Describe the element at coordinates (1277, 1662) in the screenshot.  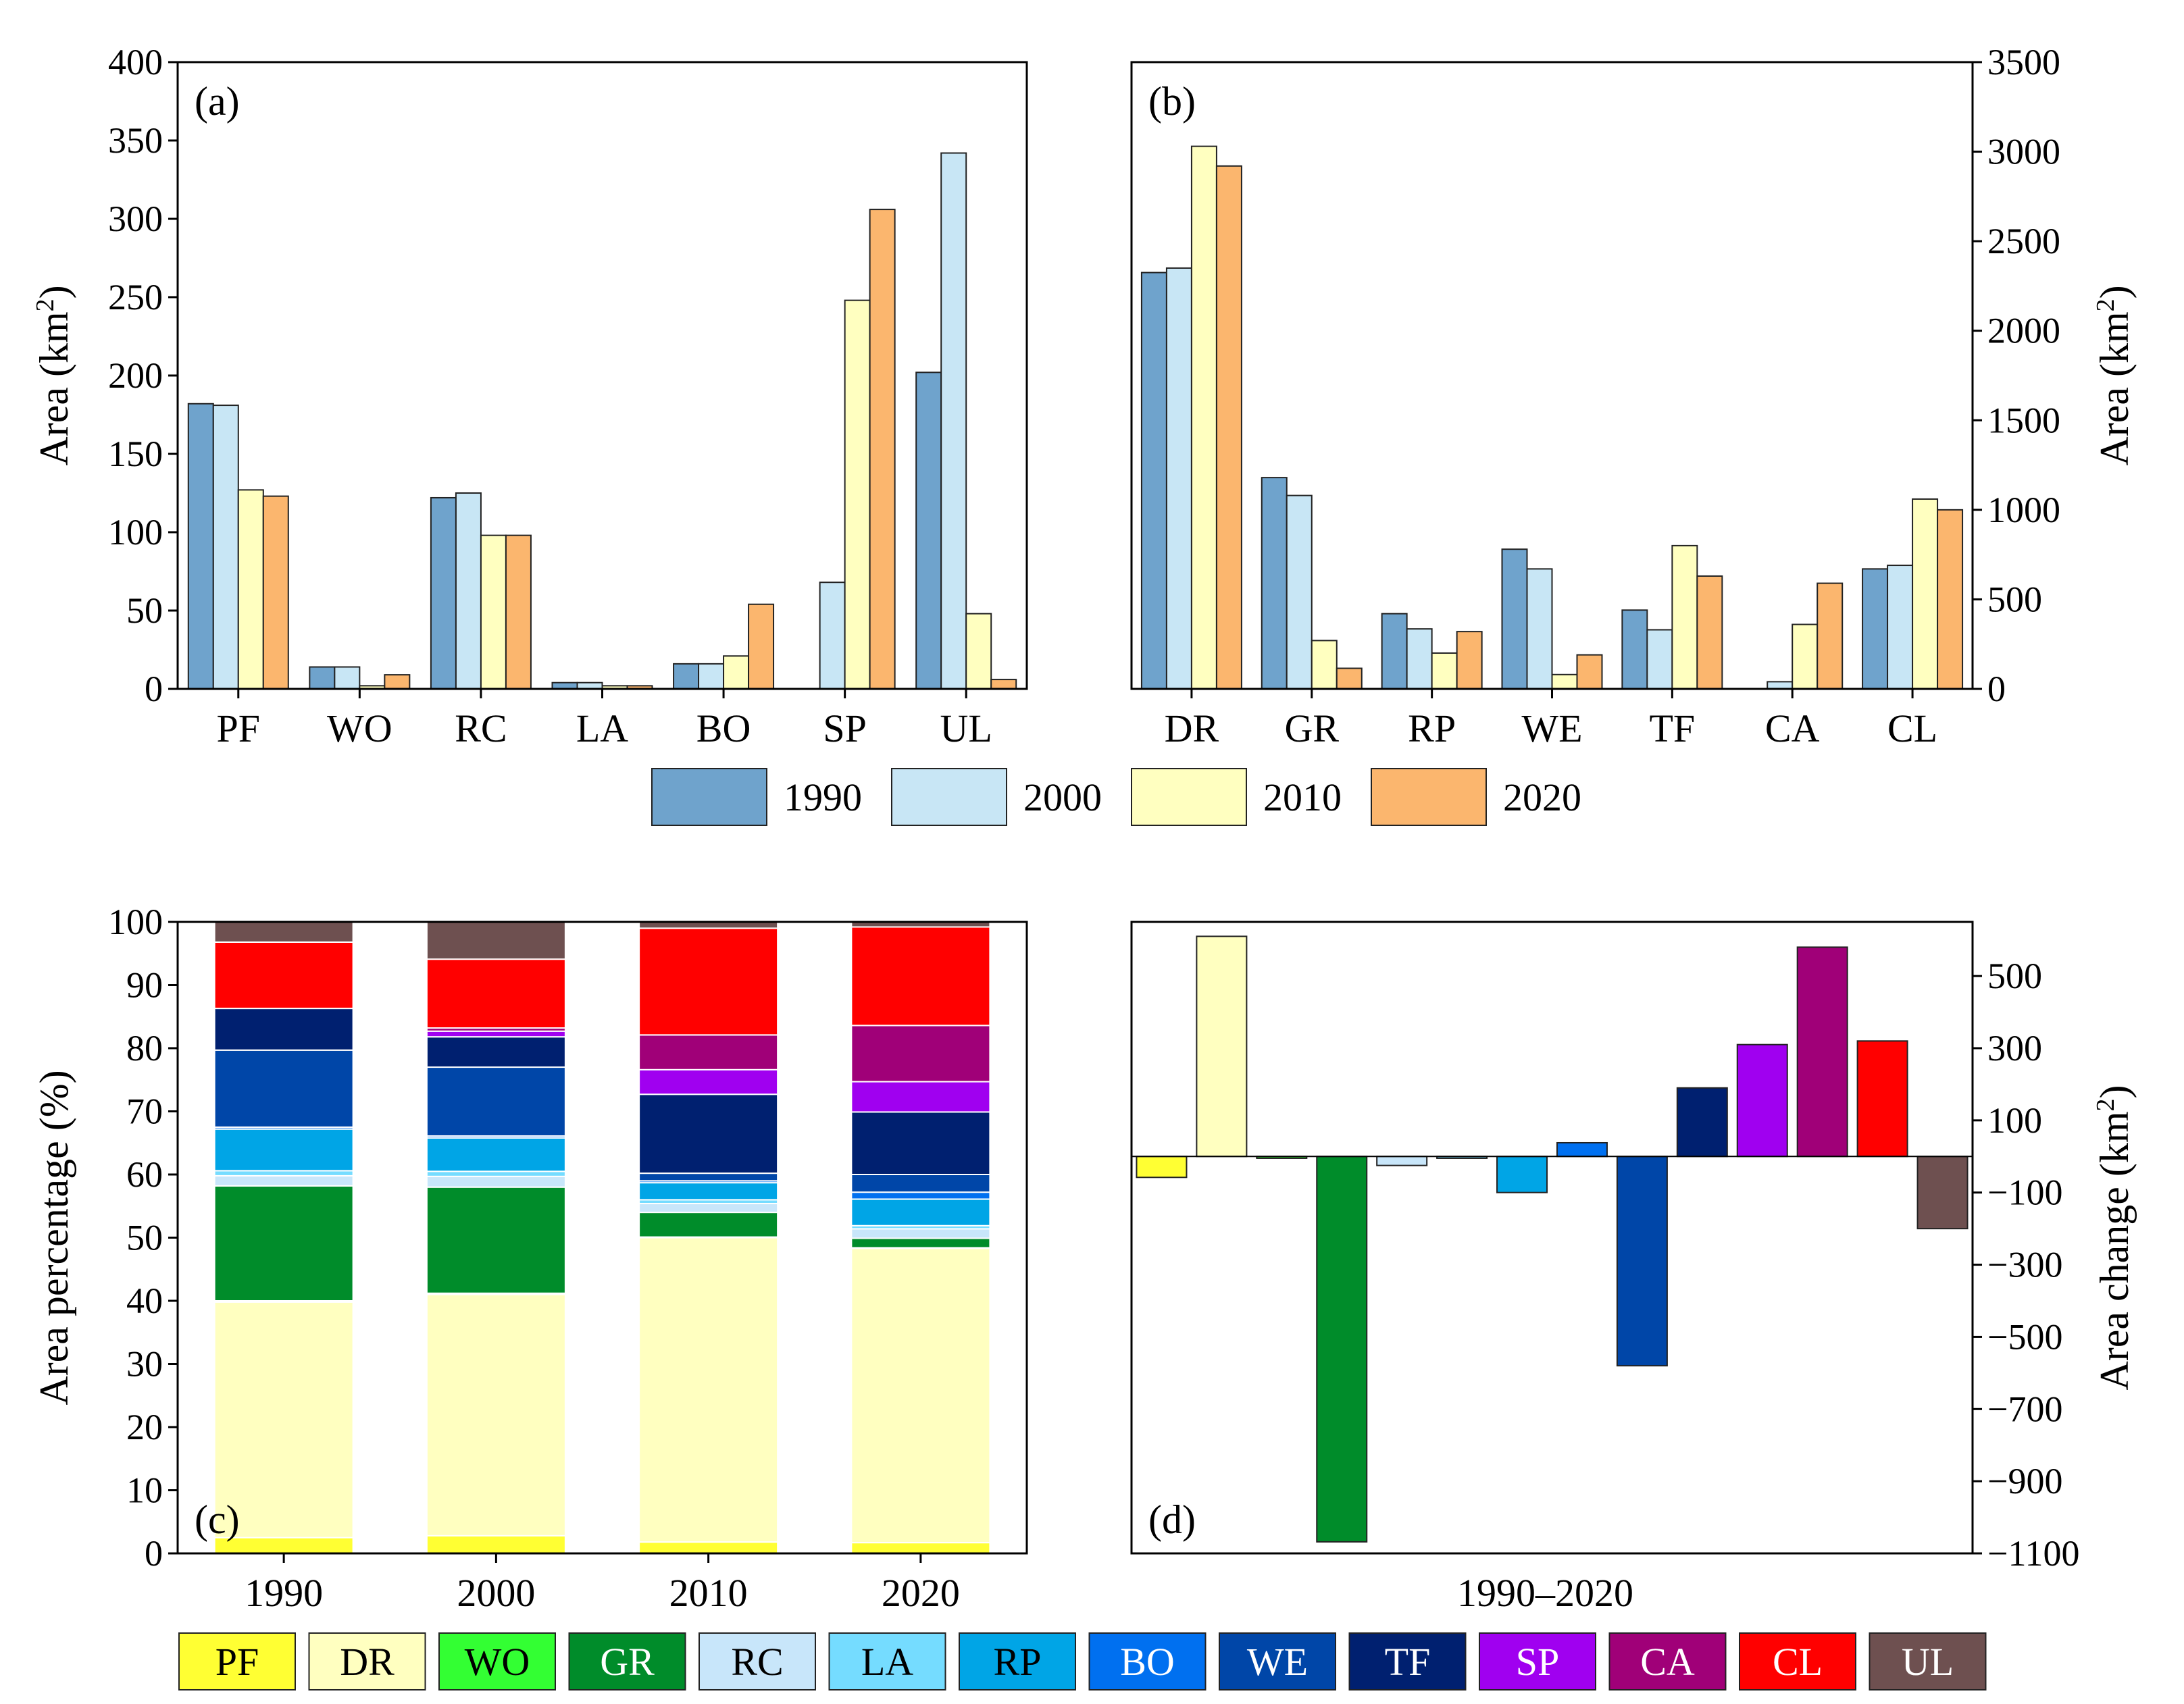
I see `legend-class-label-WE: WE` at that location.